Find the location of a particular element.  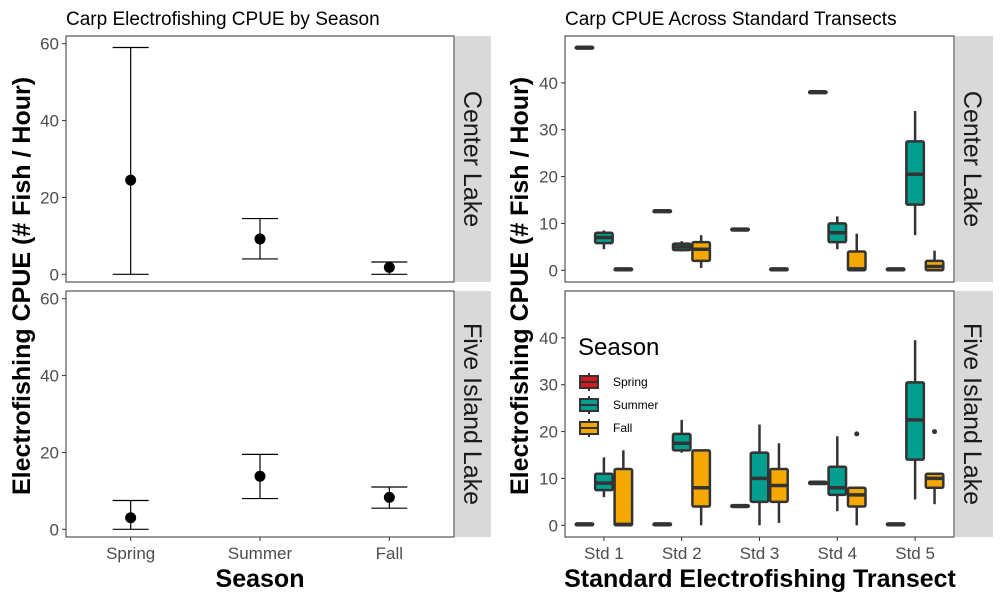

right-x-tick-label: Std 4 is located at coordinates (837, 553).